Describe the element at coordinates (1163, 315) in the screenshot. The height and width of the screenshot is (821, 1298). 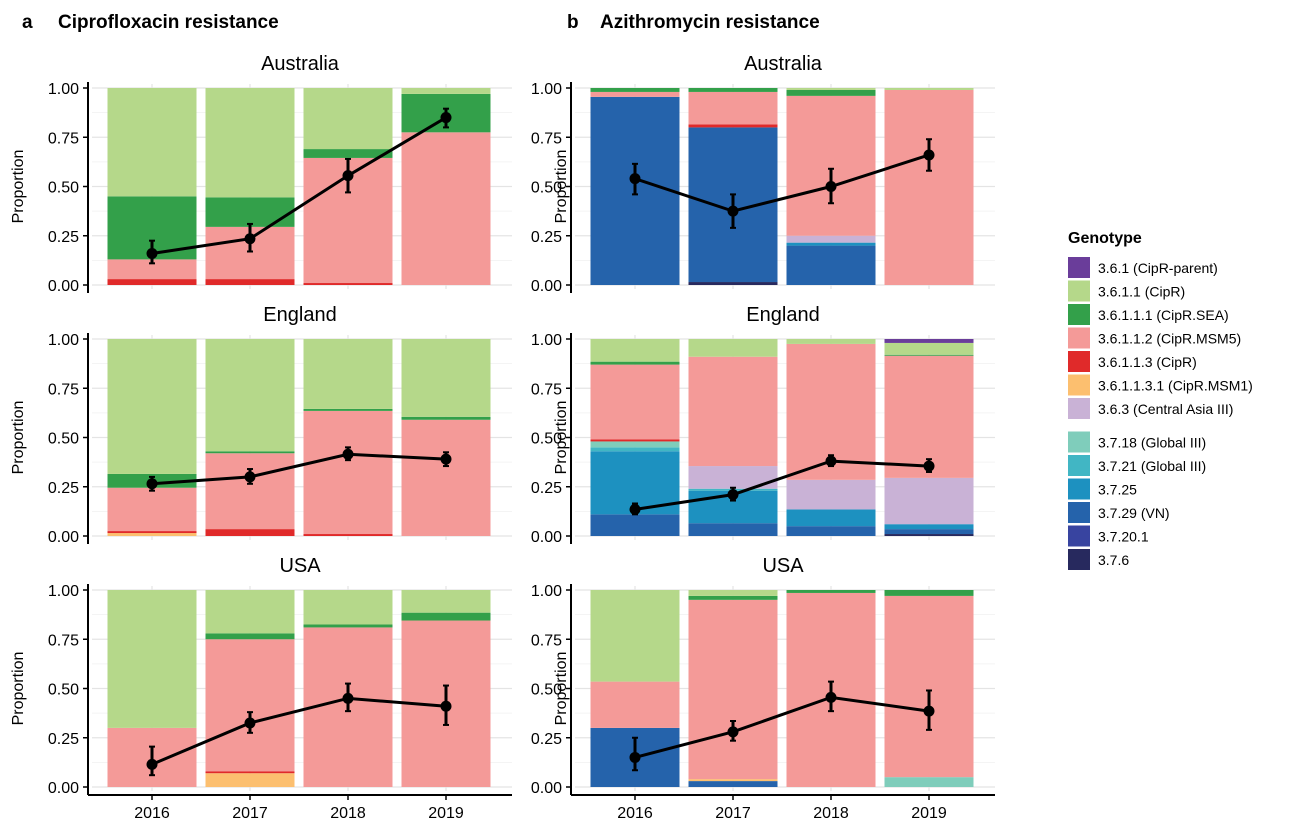
I see `legend-label: 3.6.1.1.1 (CipR.SEA)` at that location.